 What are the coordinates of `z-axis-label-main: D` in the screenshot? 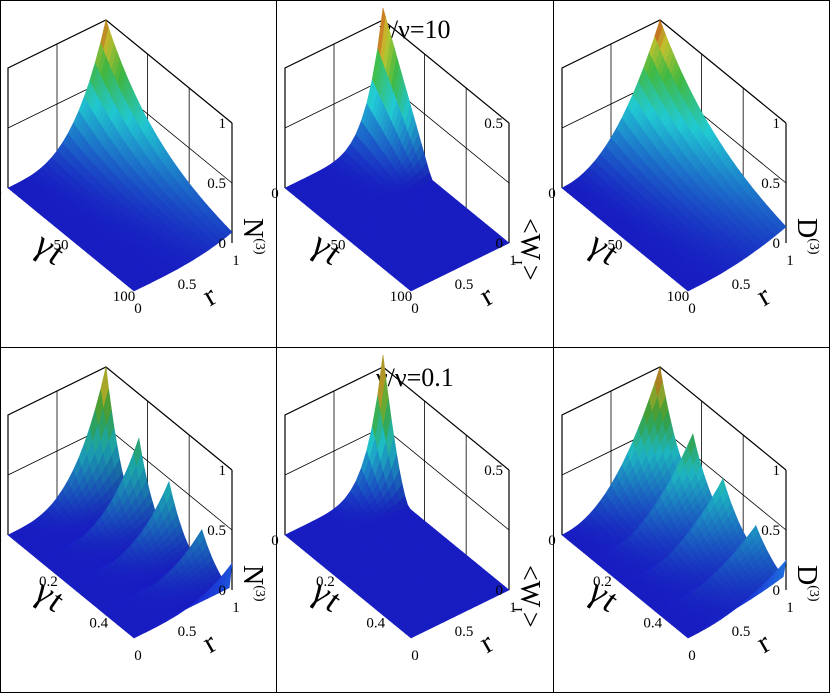 It's located at (806, 228).